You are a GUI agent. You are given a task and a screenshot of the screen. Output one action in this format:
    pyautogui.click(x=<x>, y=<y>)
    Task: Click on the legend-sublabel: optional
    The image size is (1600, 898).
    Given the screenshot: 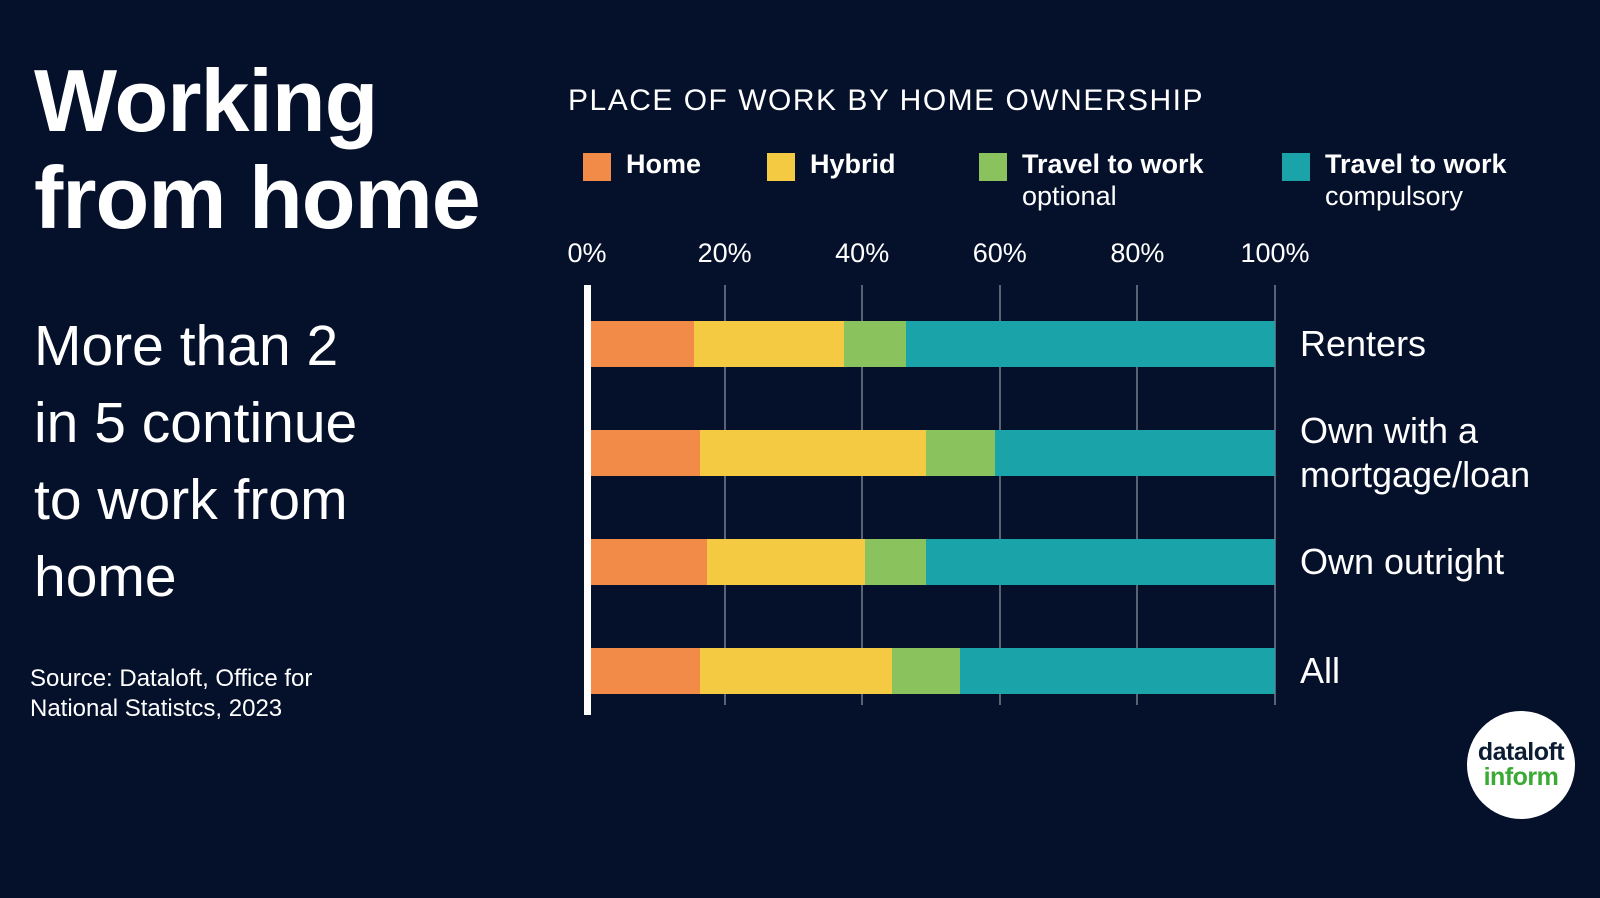 What is the action you would take?
    pyautogui.click(x=1069, y=196)
    